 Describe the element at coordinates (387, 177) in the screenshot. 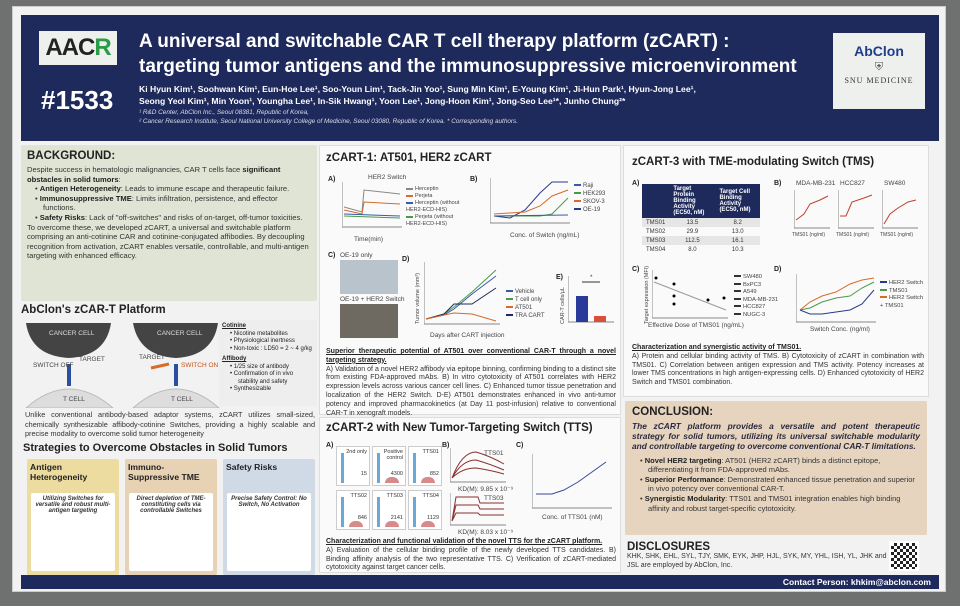

I see `her2-switch-label: HER2 Switch` at that location.